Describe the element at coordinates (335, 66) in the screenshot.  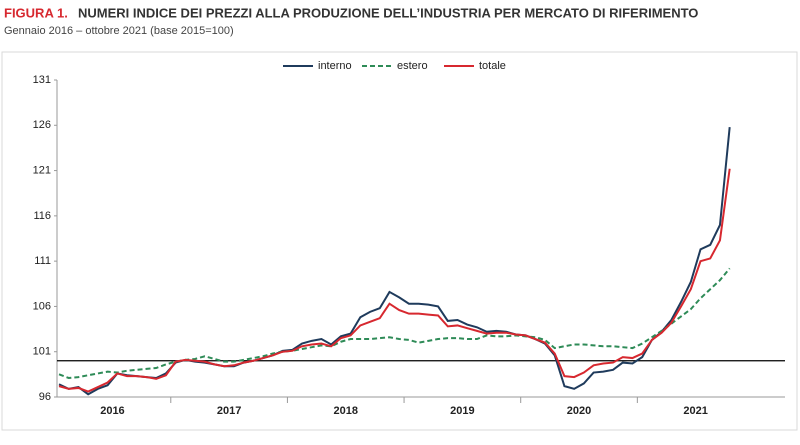
I see `legend-label: interno` at that location.